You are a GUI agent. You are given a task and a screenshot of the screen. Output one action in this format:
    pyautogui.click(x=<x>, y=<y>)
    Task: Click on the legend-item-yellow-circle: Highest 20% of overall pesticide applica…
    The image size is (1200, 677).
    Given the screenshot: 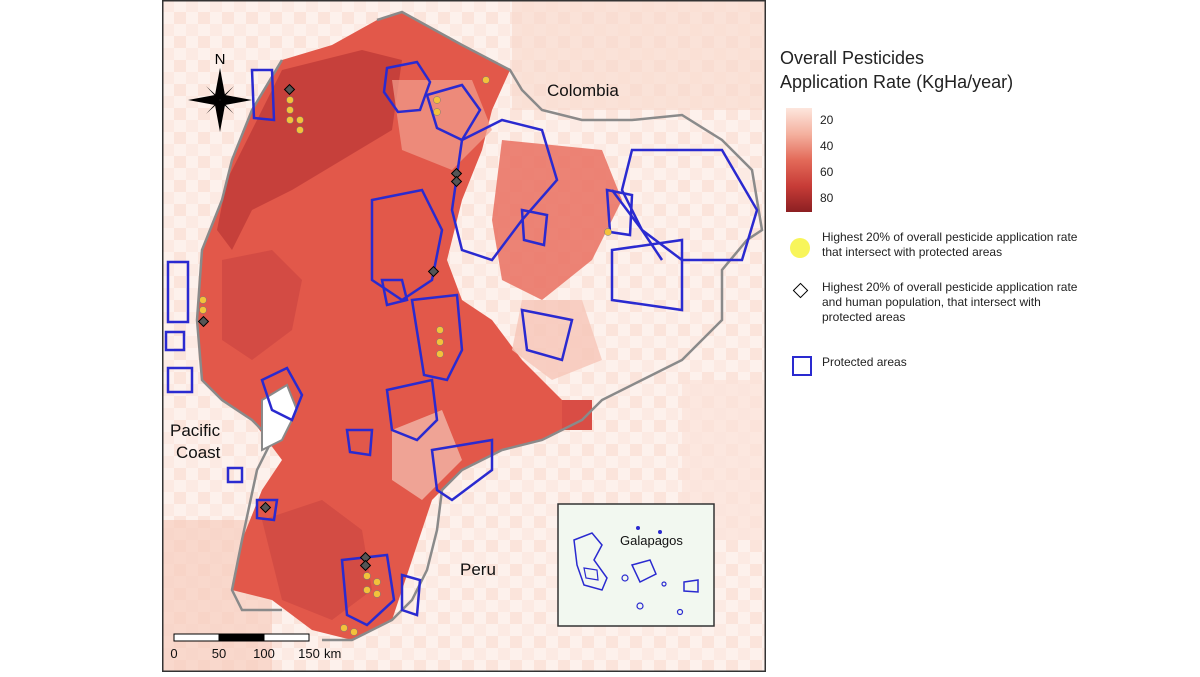 What is the action you would take?
    pyautogui.click(x=930, y=245)
    